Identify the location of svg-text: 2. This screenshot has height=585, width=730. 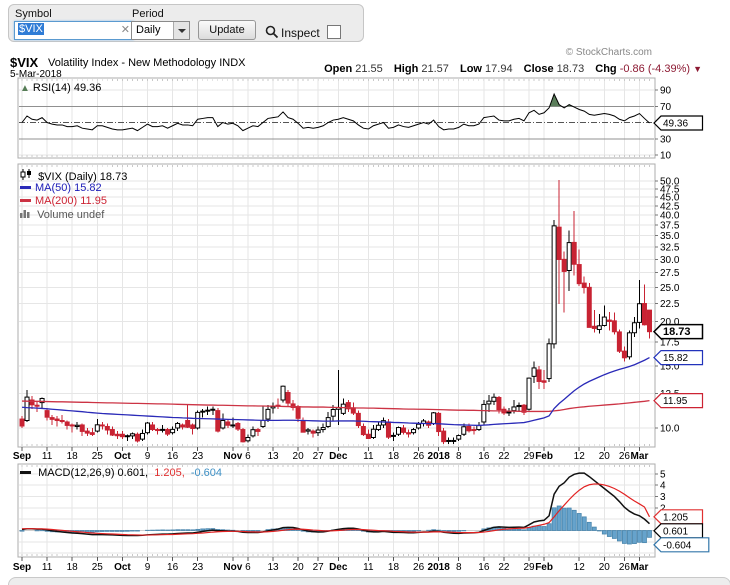
(663, 508).